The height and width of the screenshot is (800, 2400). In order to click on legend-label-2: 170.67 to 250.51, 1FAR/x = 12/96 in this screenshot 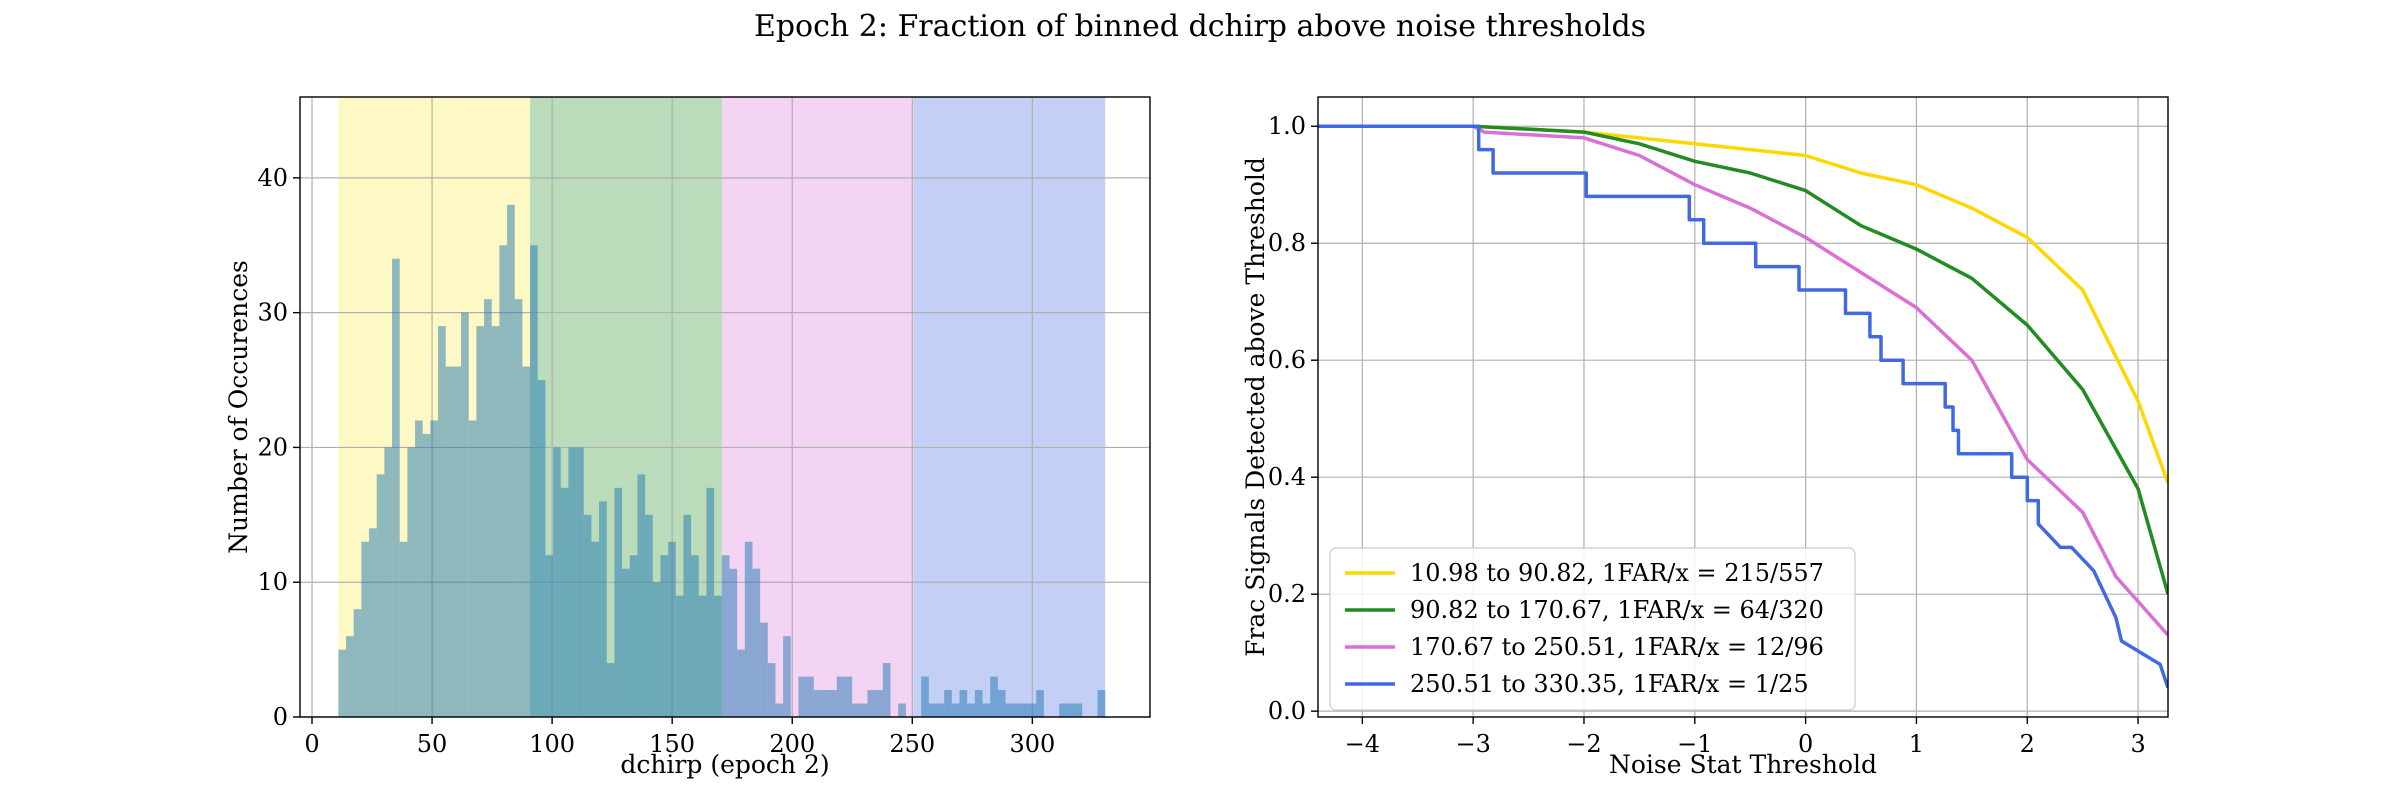, I will do `click(1617, 647)`.